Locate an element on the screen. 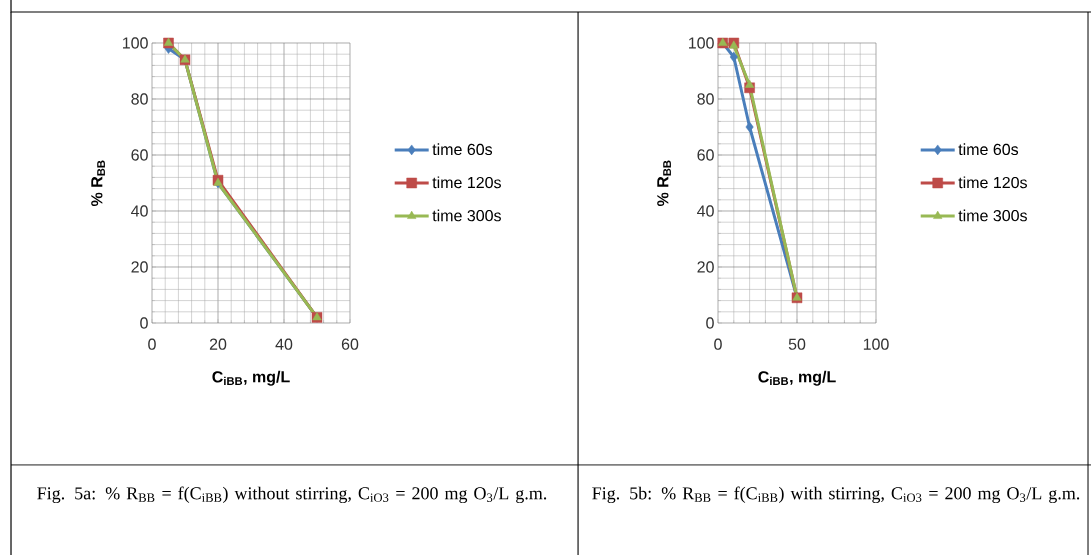  x-tick-label: 50 is located at coordinates (797, 344).